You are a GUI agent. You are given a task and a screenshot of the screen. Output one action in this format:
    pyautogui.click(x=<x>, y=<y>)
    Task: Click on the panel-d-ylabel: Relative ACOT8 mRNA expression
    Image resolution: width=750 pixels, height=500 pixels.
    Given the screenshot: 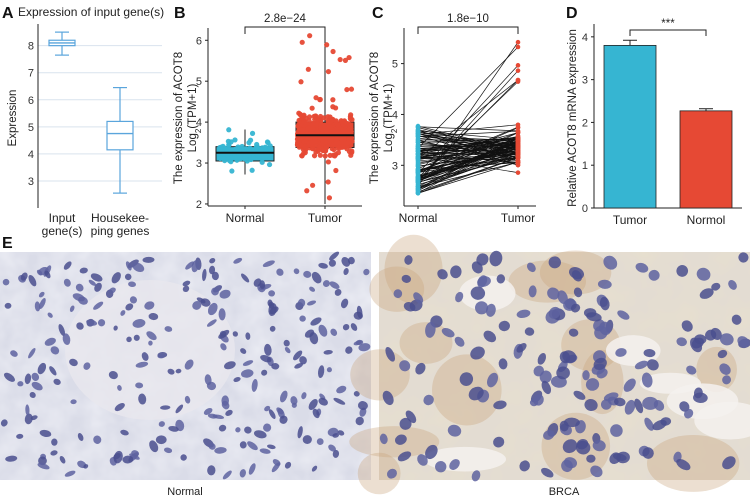 What is the action you would take?
    pyautogui.click(x=573, y=118)
    